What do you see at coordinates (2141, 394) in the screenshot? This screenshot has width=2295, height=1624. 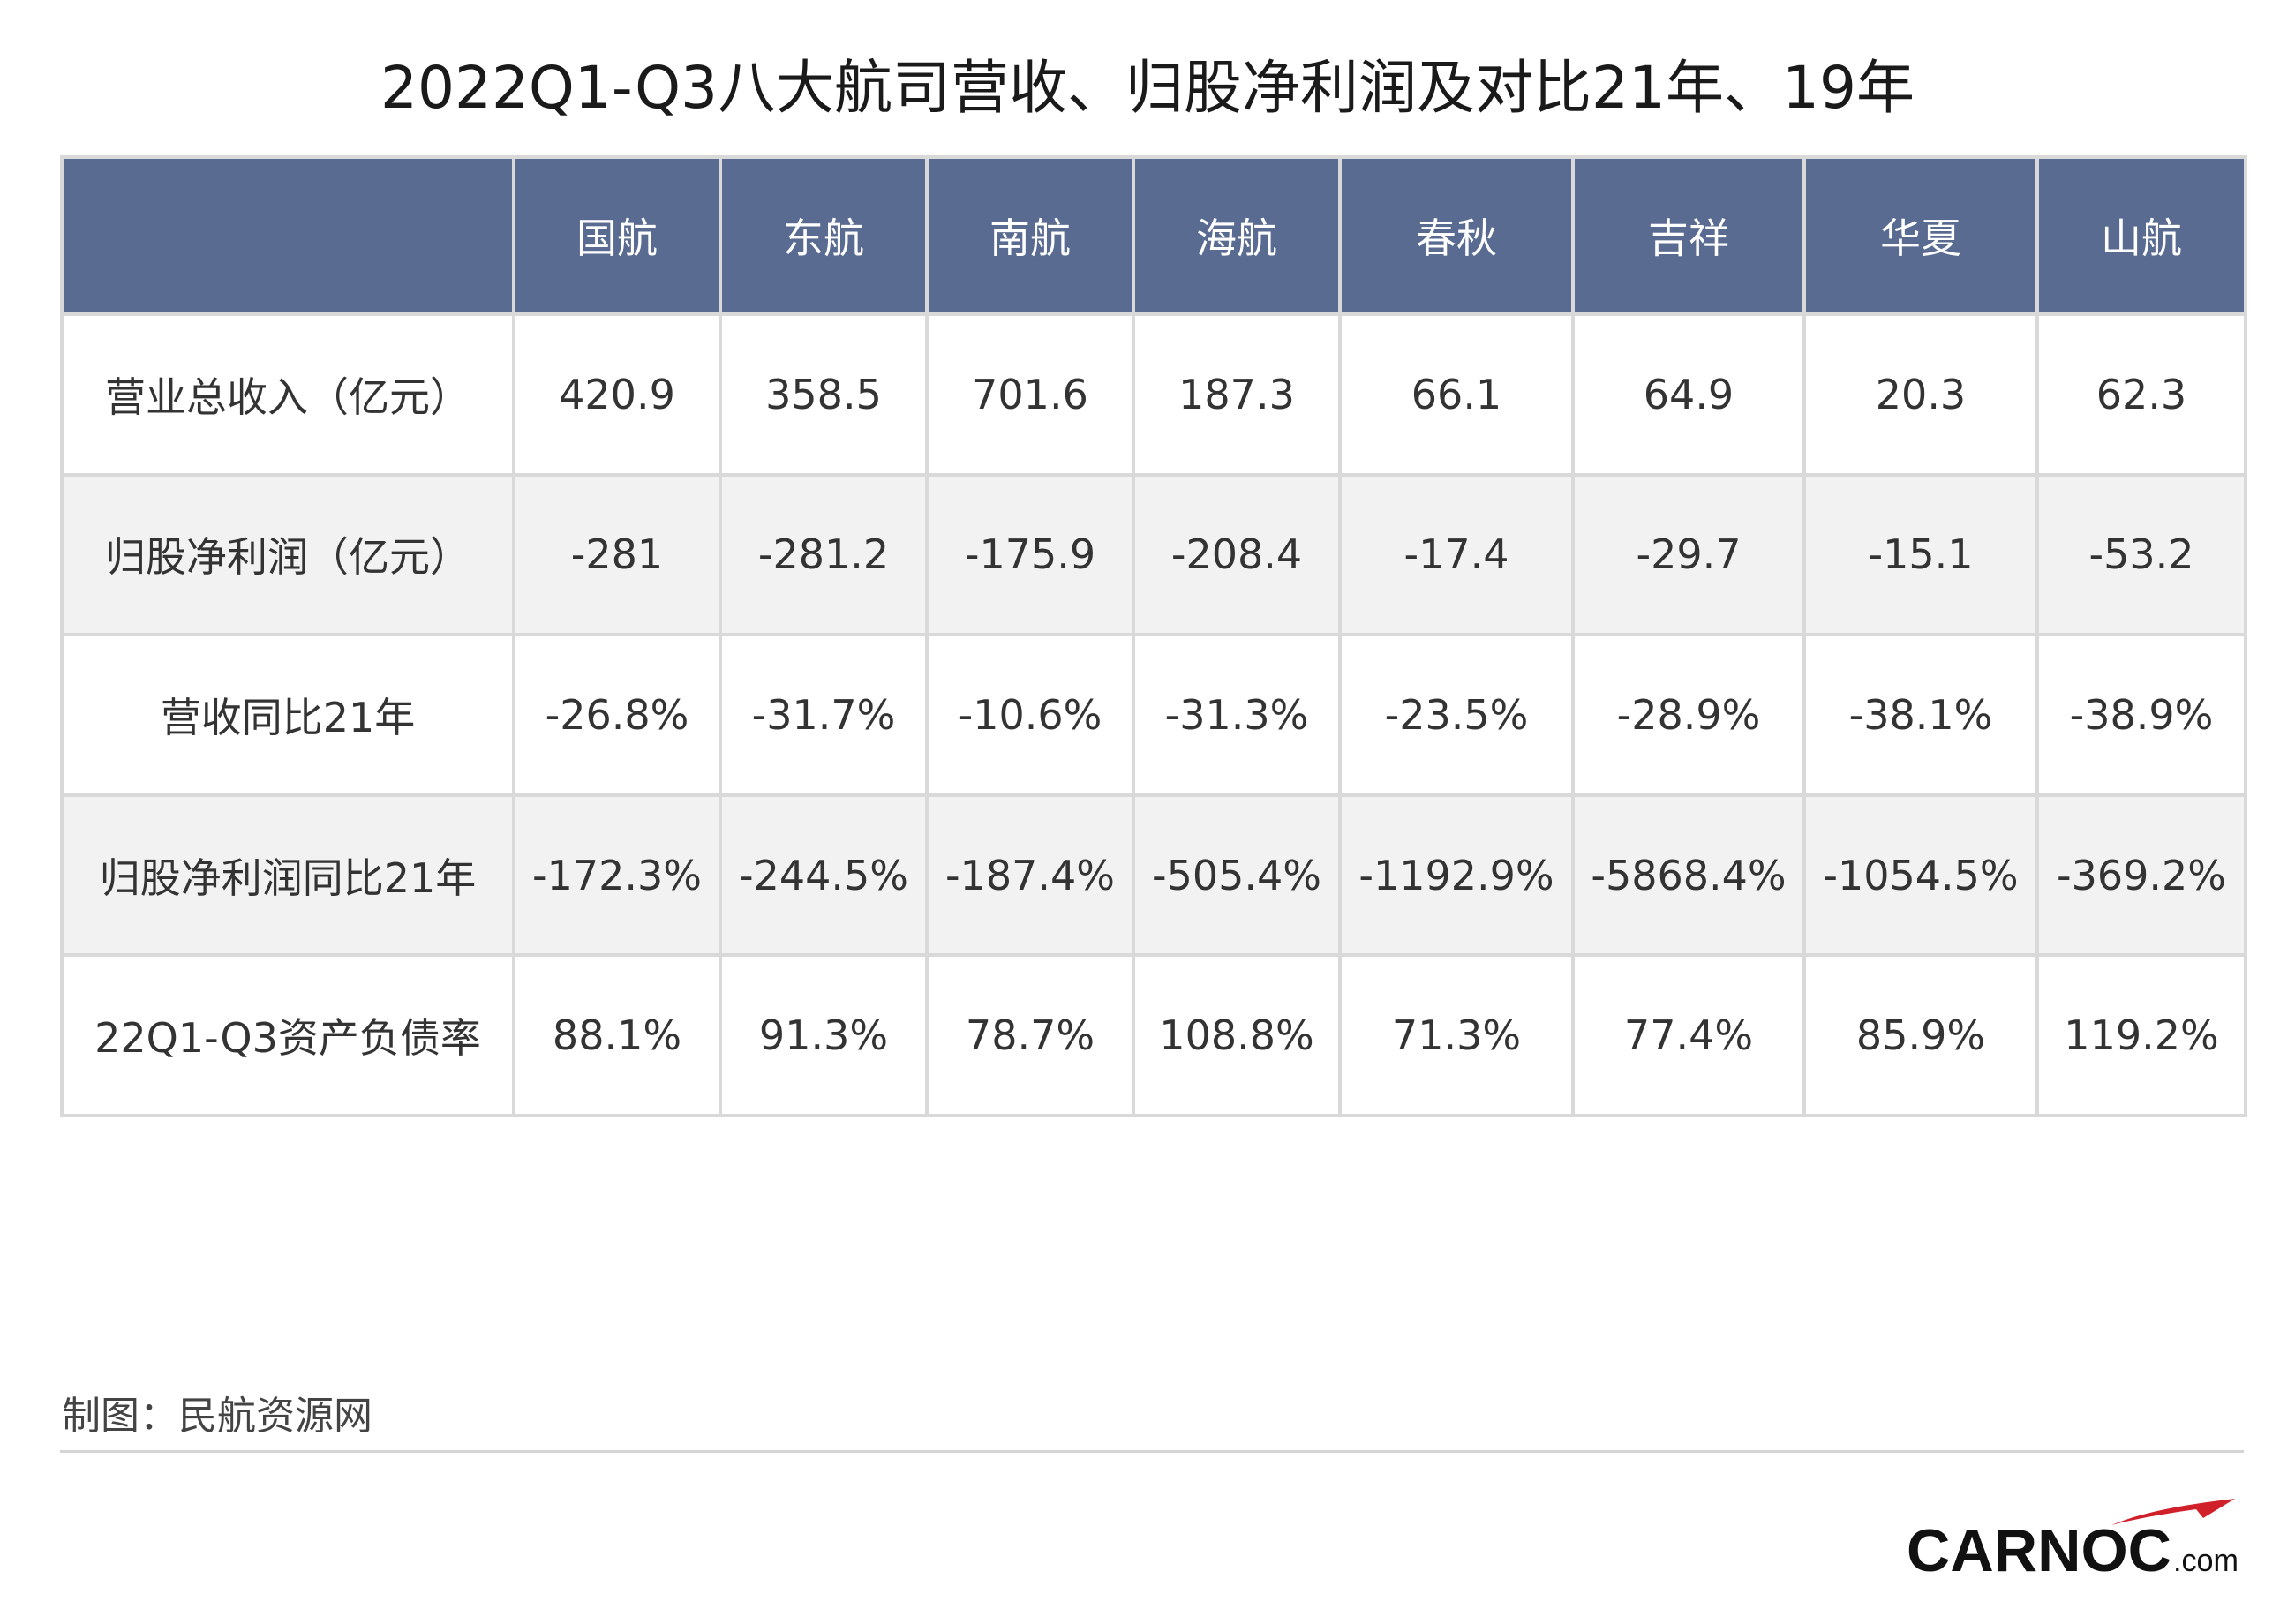 I see `table-cell: 62.3` at bounding box center [2141, 394].